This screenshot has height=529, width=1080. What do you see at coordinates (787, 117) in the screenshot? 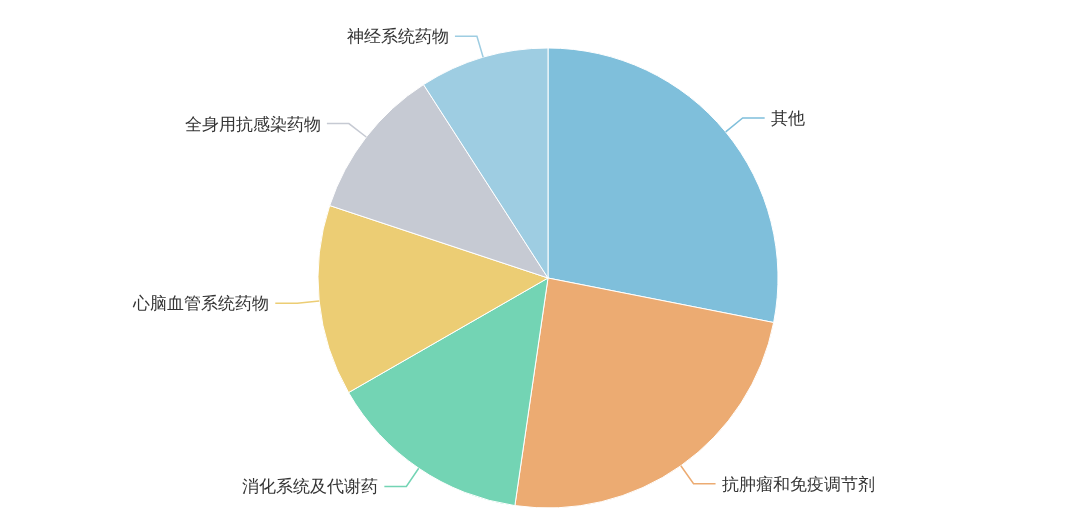
I see `slice-label: 其他` at bounding box center [787, 117].